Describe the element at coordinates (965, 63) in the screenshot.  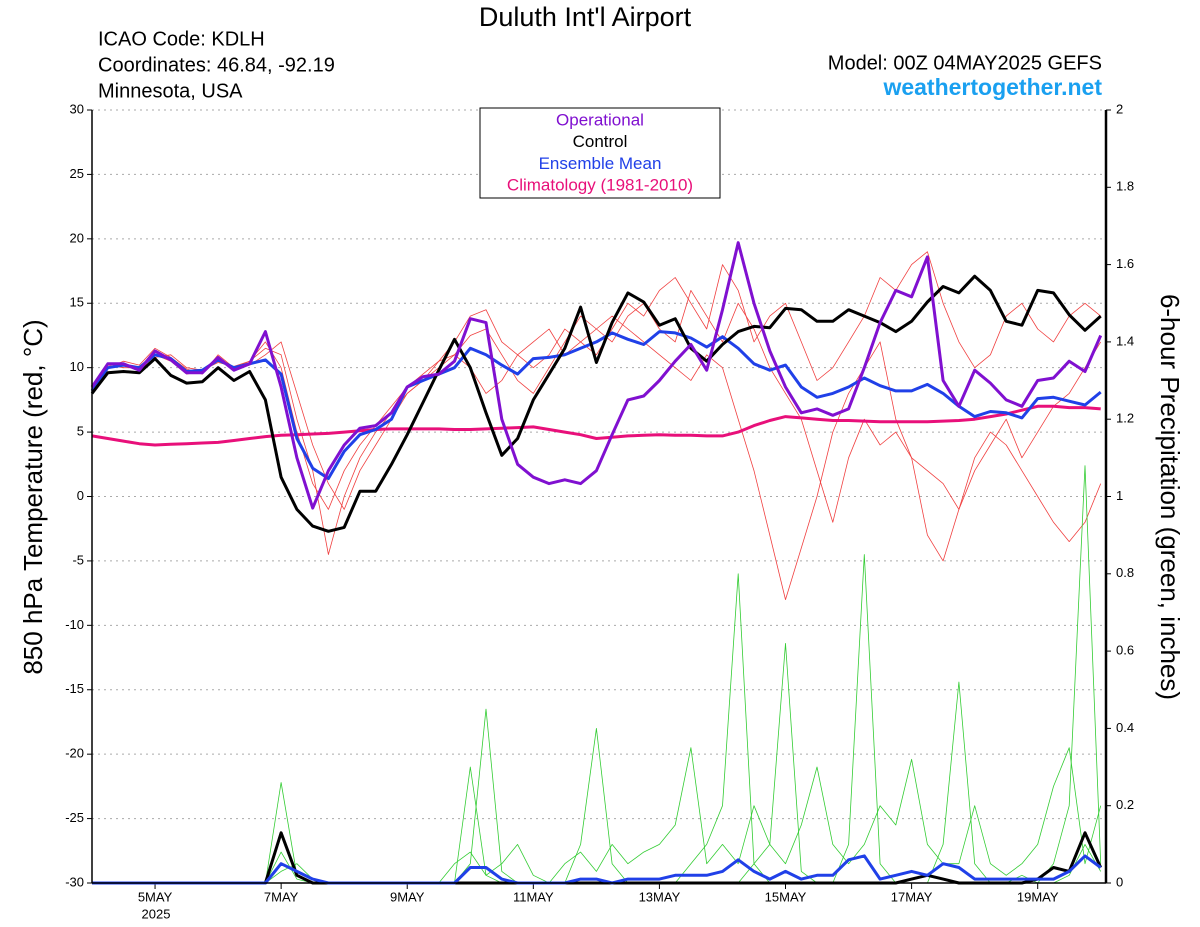
I see `model-info: Model: 00Z 04MAY2025 GEFS` at that location.